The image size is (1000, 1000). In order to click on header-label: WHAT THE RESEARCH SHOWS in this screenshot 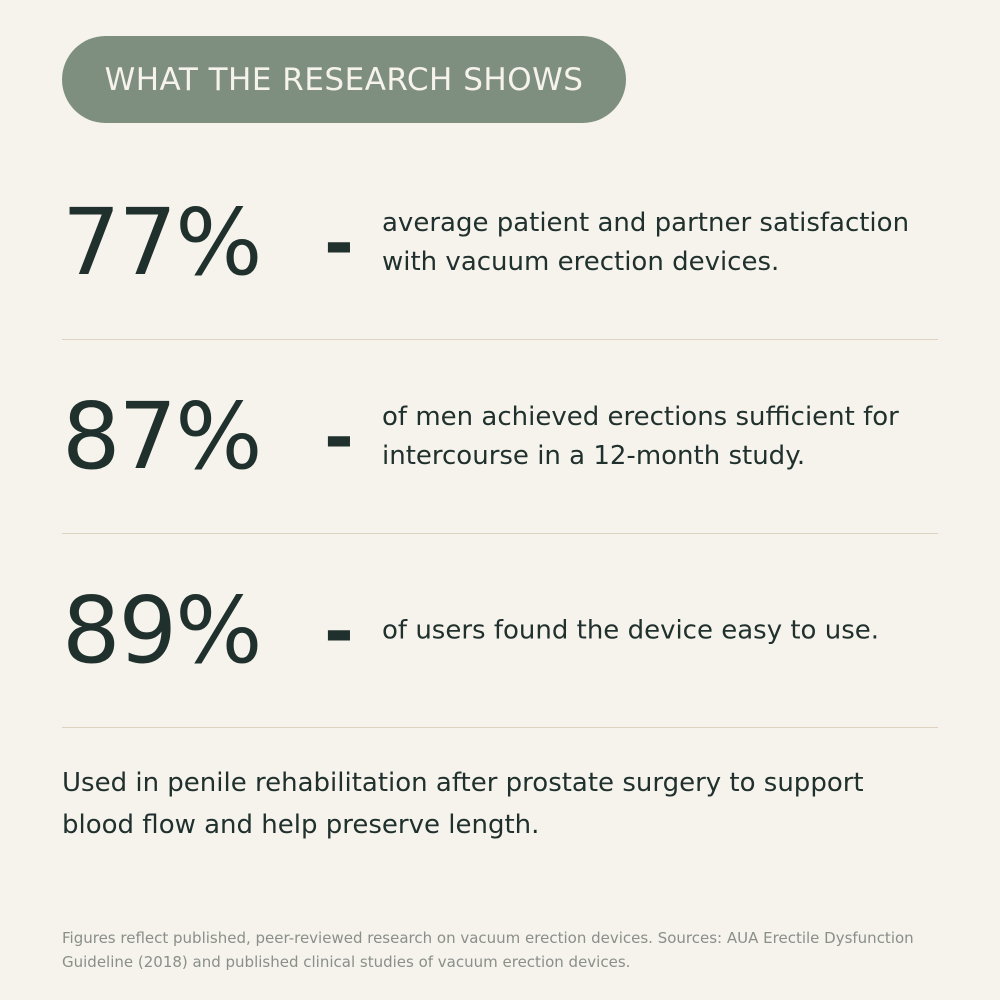, I will do `click(344, 79)`.